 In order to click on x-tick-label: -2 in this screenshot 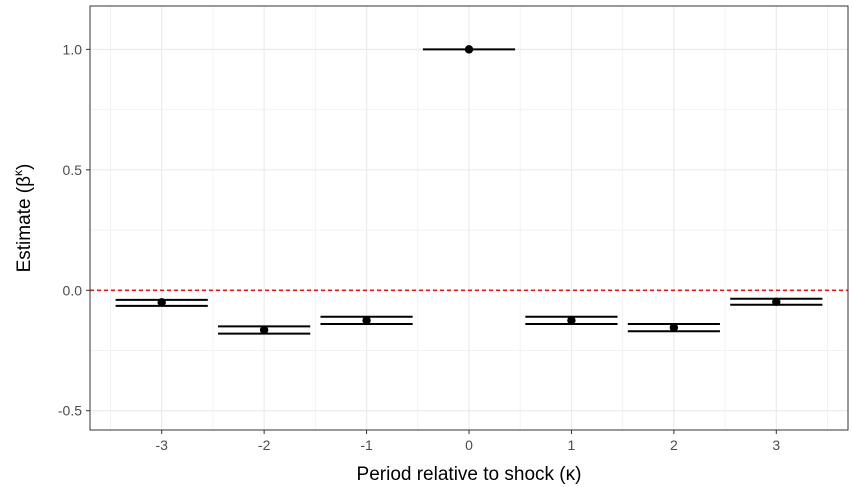, I will do `click(264, 445)`.